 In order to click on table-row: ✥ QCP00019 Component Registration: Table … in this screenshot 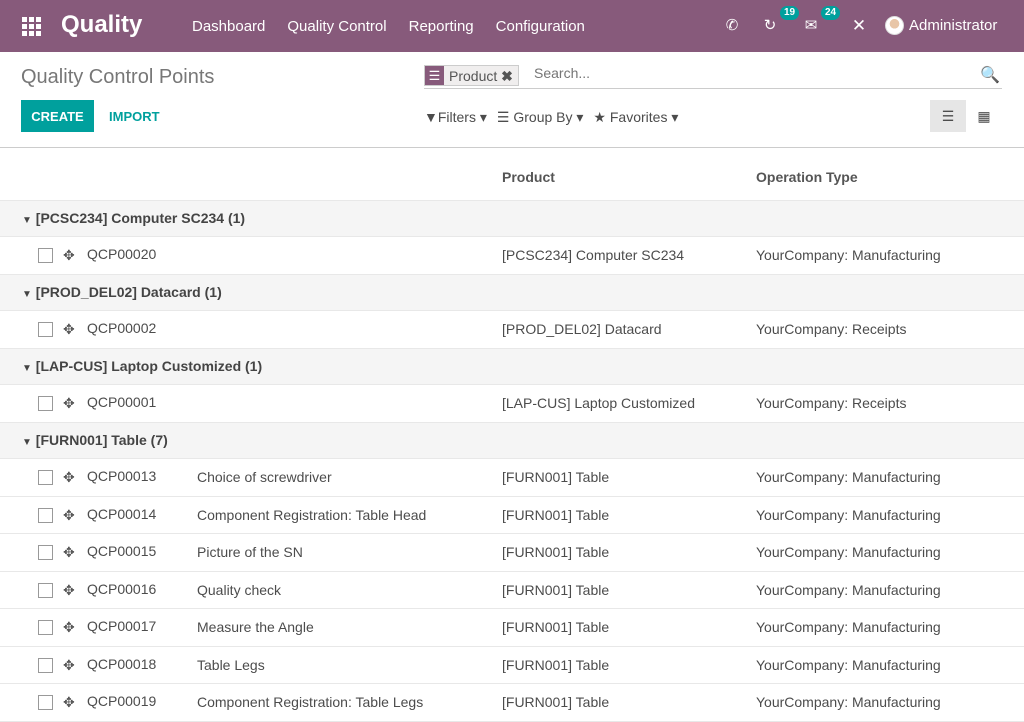, I will do `click(512, 702)`.